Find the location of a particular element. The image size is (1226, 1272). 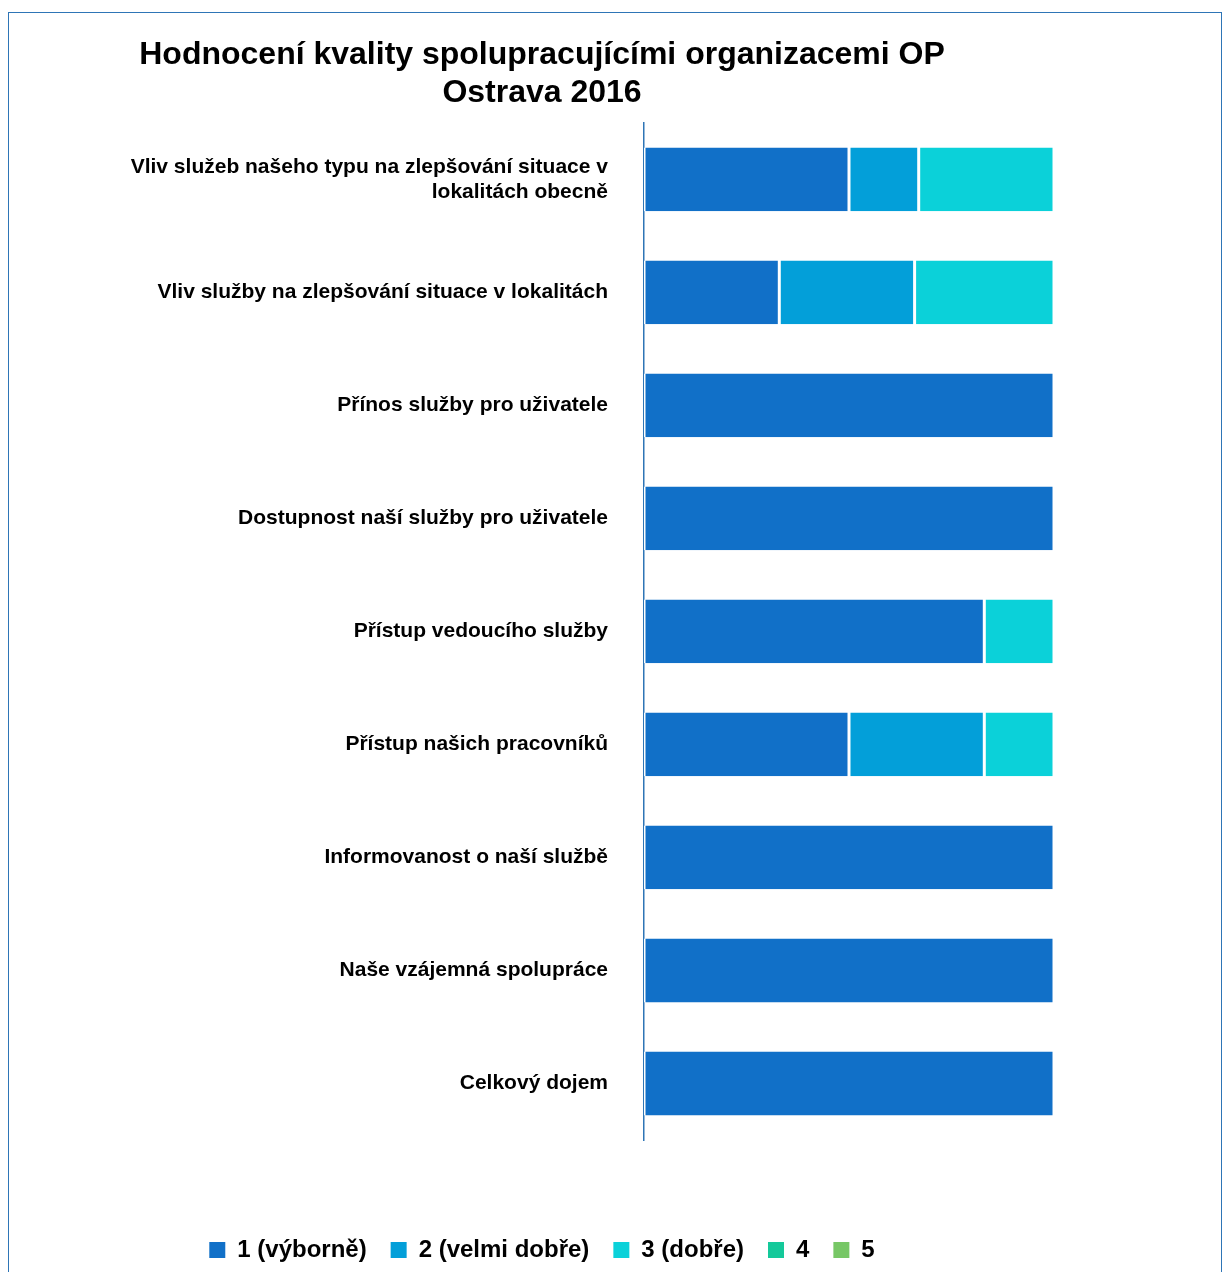

legend-label: 3 (dobře) is located at coordinates (693, 1248).